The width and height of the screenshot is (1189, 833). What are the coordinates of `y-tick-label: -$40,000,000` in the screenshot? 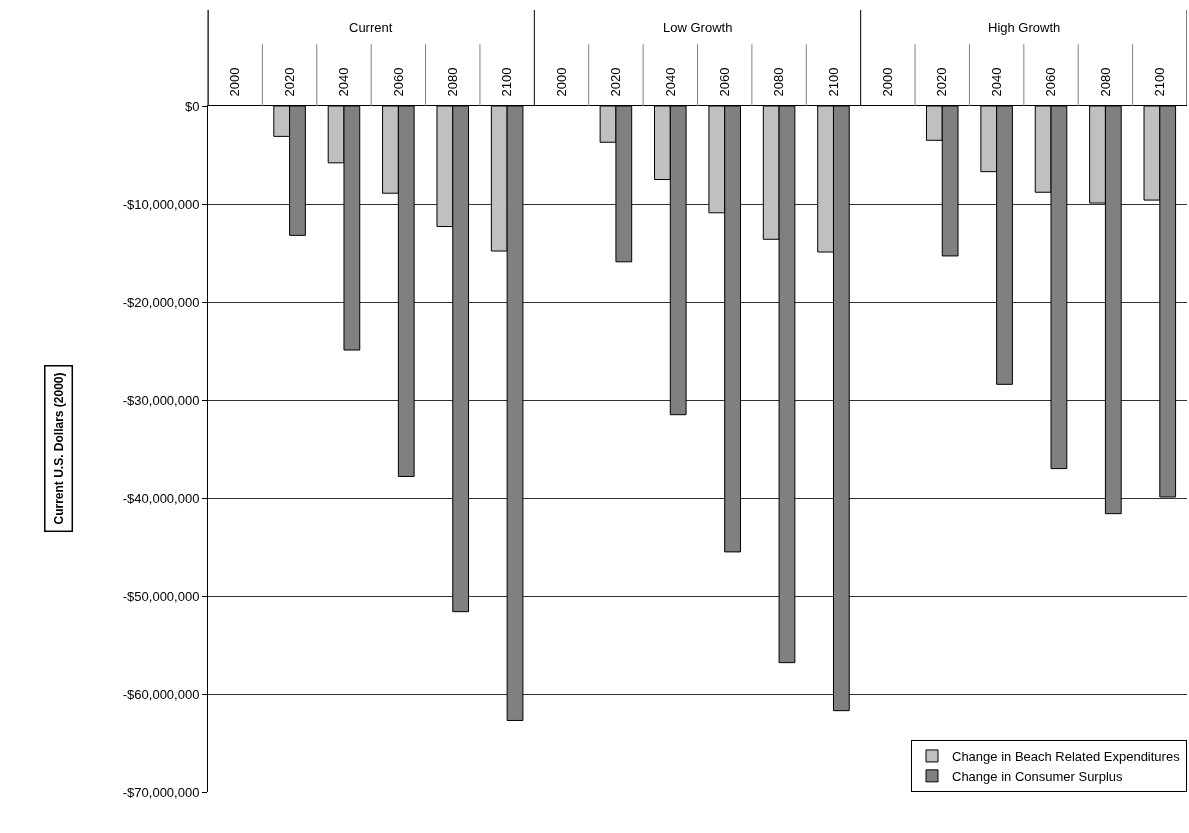 It's located at (161, 498).